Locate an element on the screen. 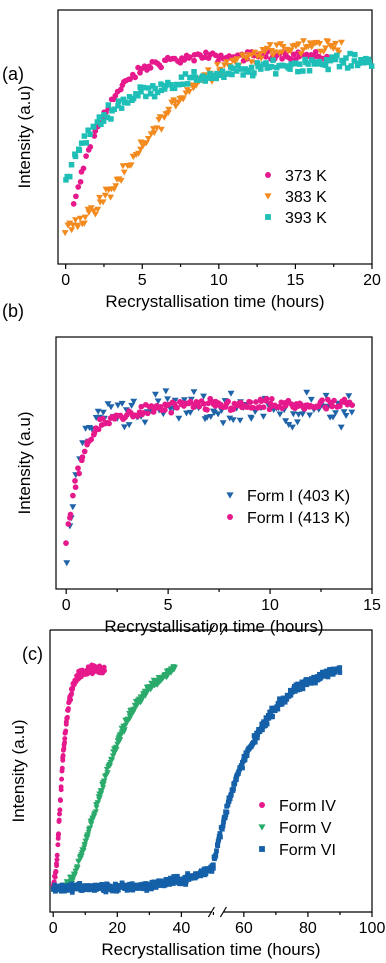 The height and width of the screenshot is (963, 386). panel-label: (a) is located at coordinates (13, 74).